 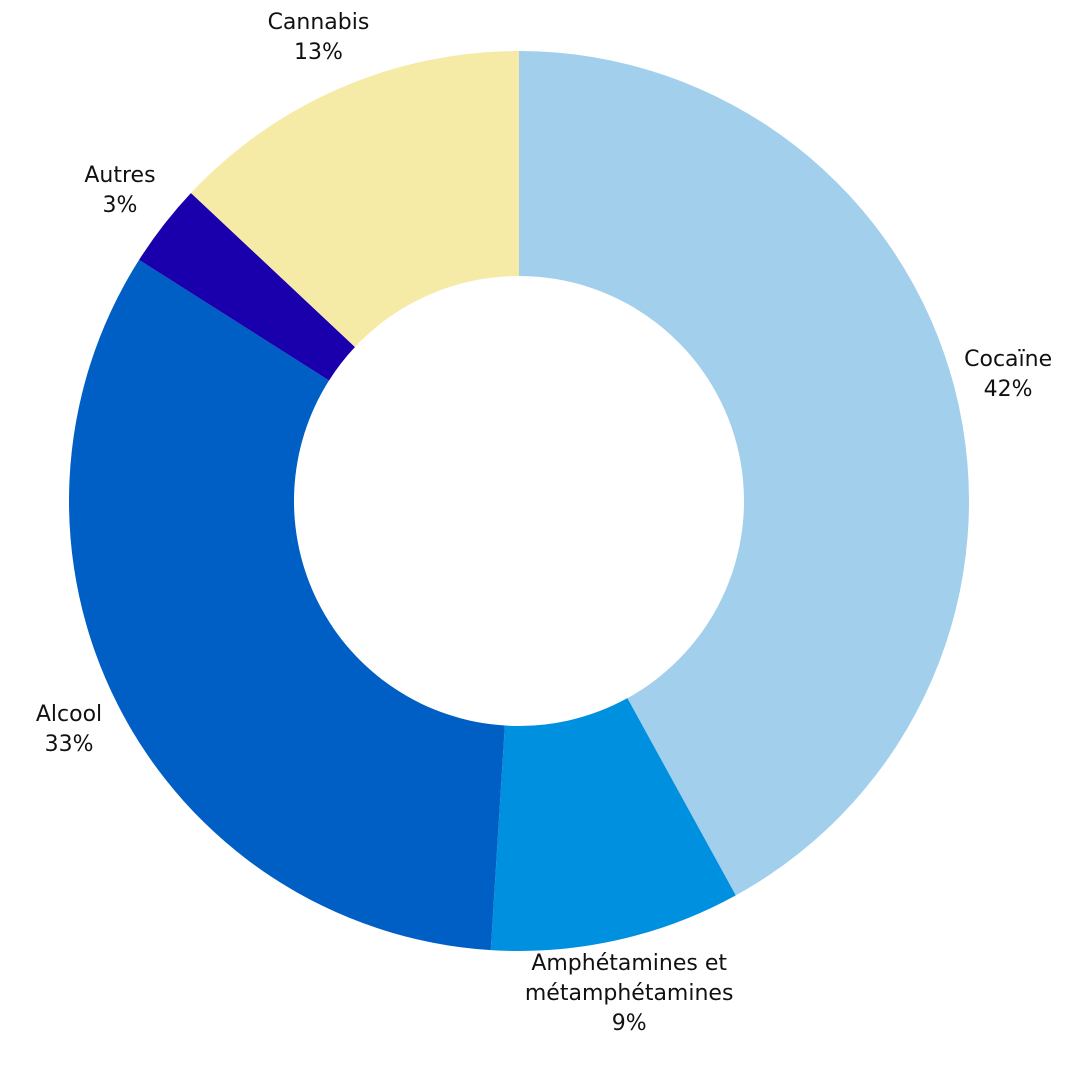 I want to click on category-label: Autres, so click(x=120, y=176).